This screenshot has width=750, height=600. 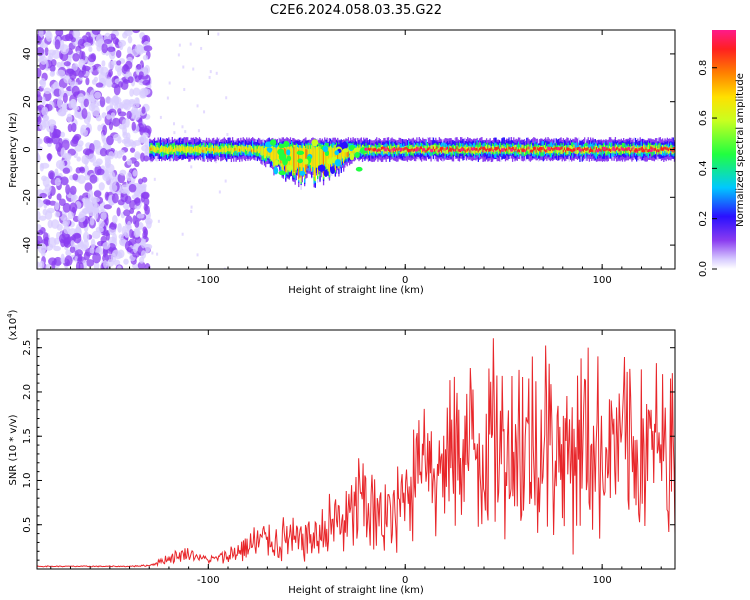 What do you see at coordinates (27, 197) in the screenshot?
I see `spectrogram-y-tick-label: -20` at bounding box center [27, 197].